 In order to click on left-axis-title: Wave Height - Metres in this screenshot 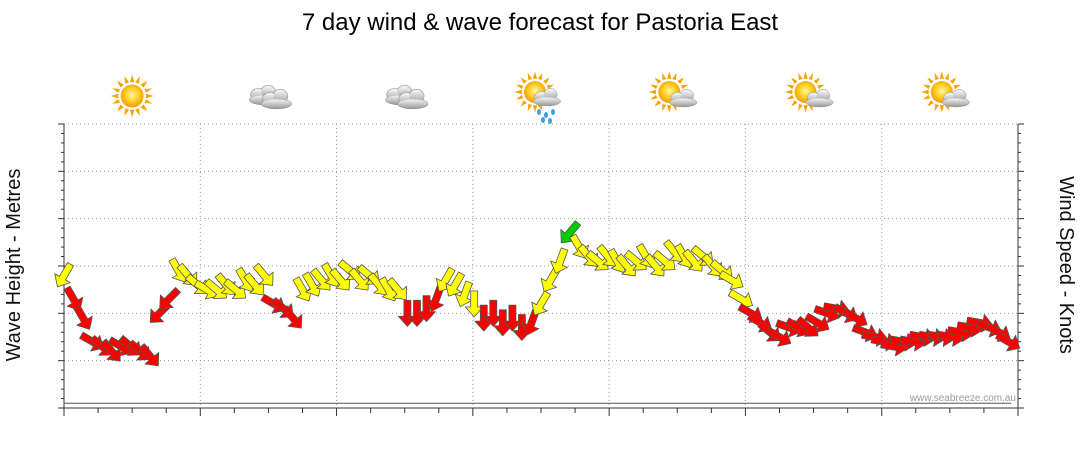, I will do `click(14, 265)`.